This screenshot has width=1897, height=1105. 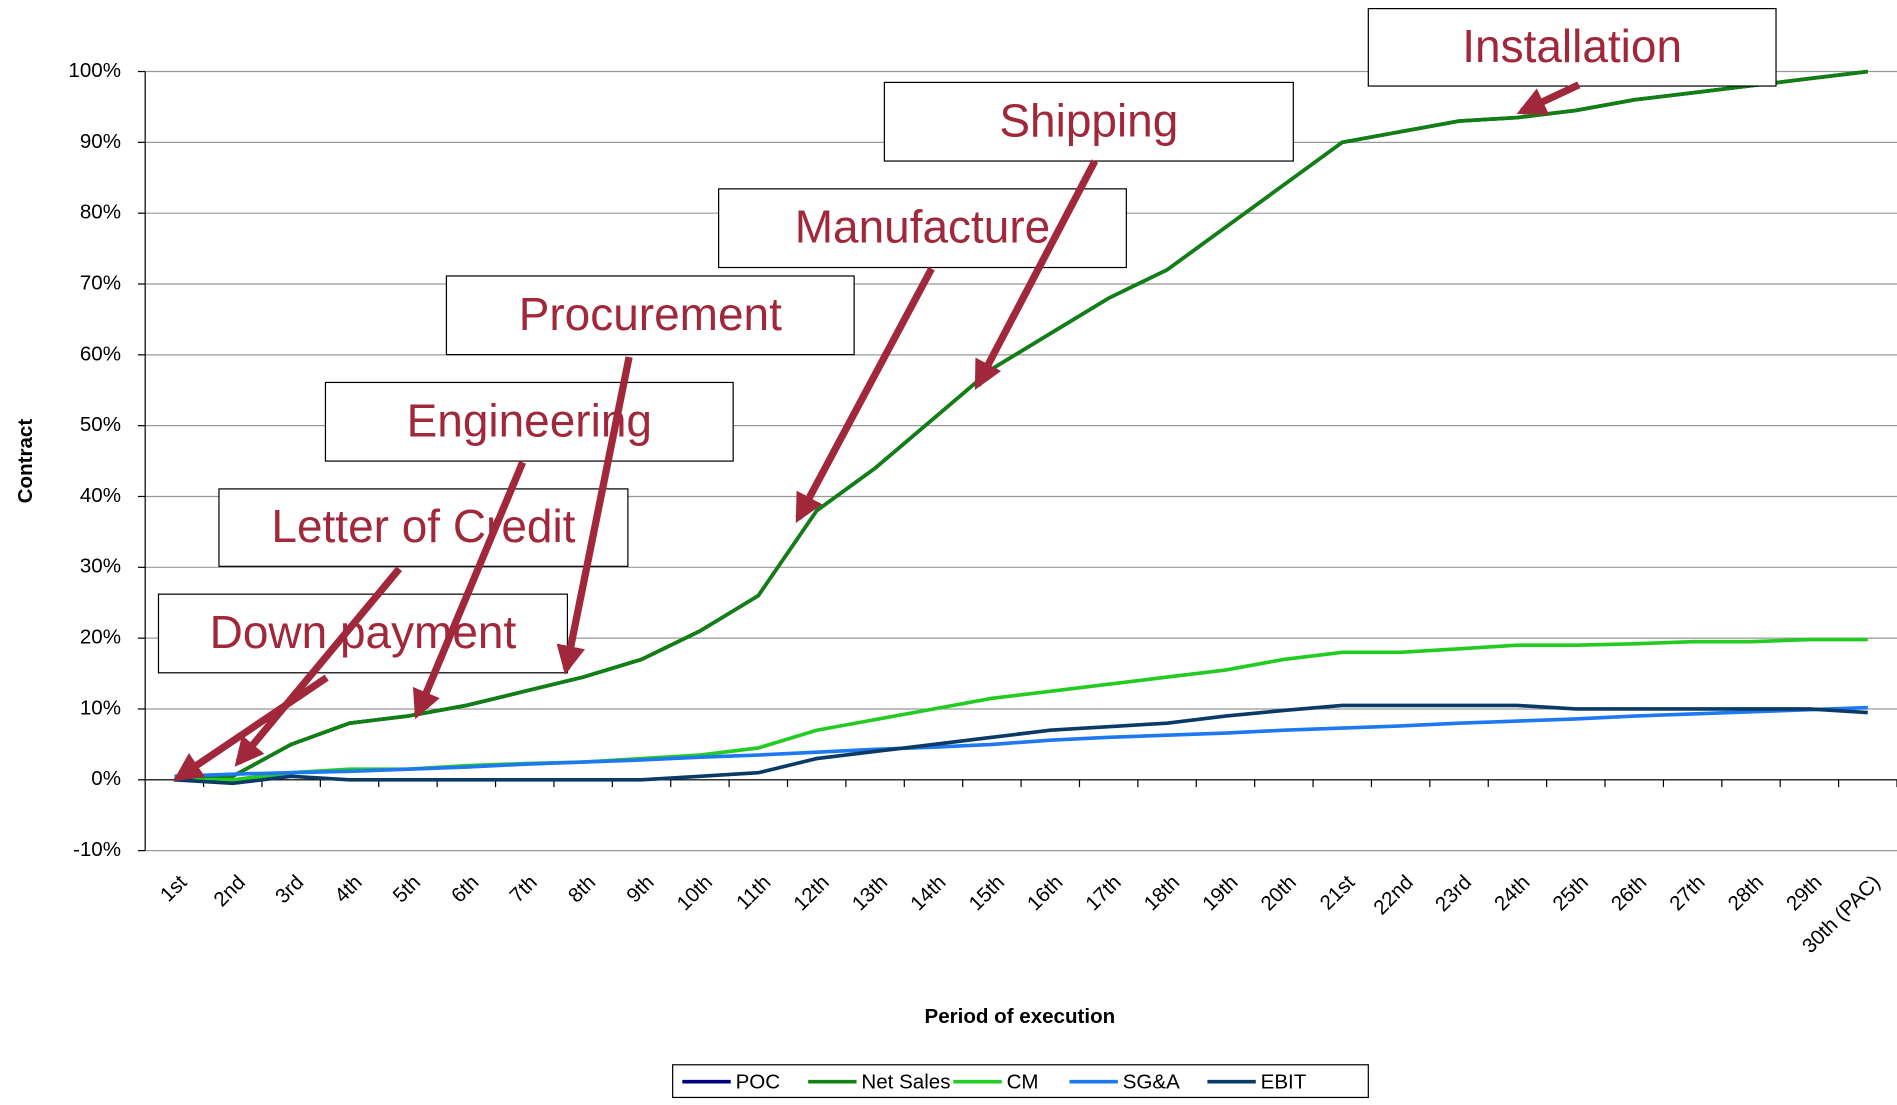 What do you see at coordinates (97, 849) in the screenshot?
I see `y-tick-label: -10%` at bounding box center [97, 849].